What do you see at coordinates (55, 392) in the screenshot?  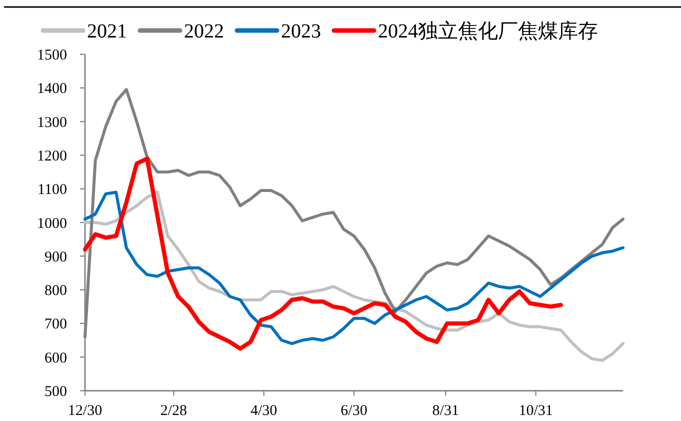 I see `y-tick-label: 500` at bounding box center [55, 392].